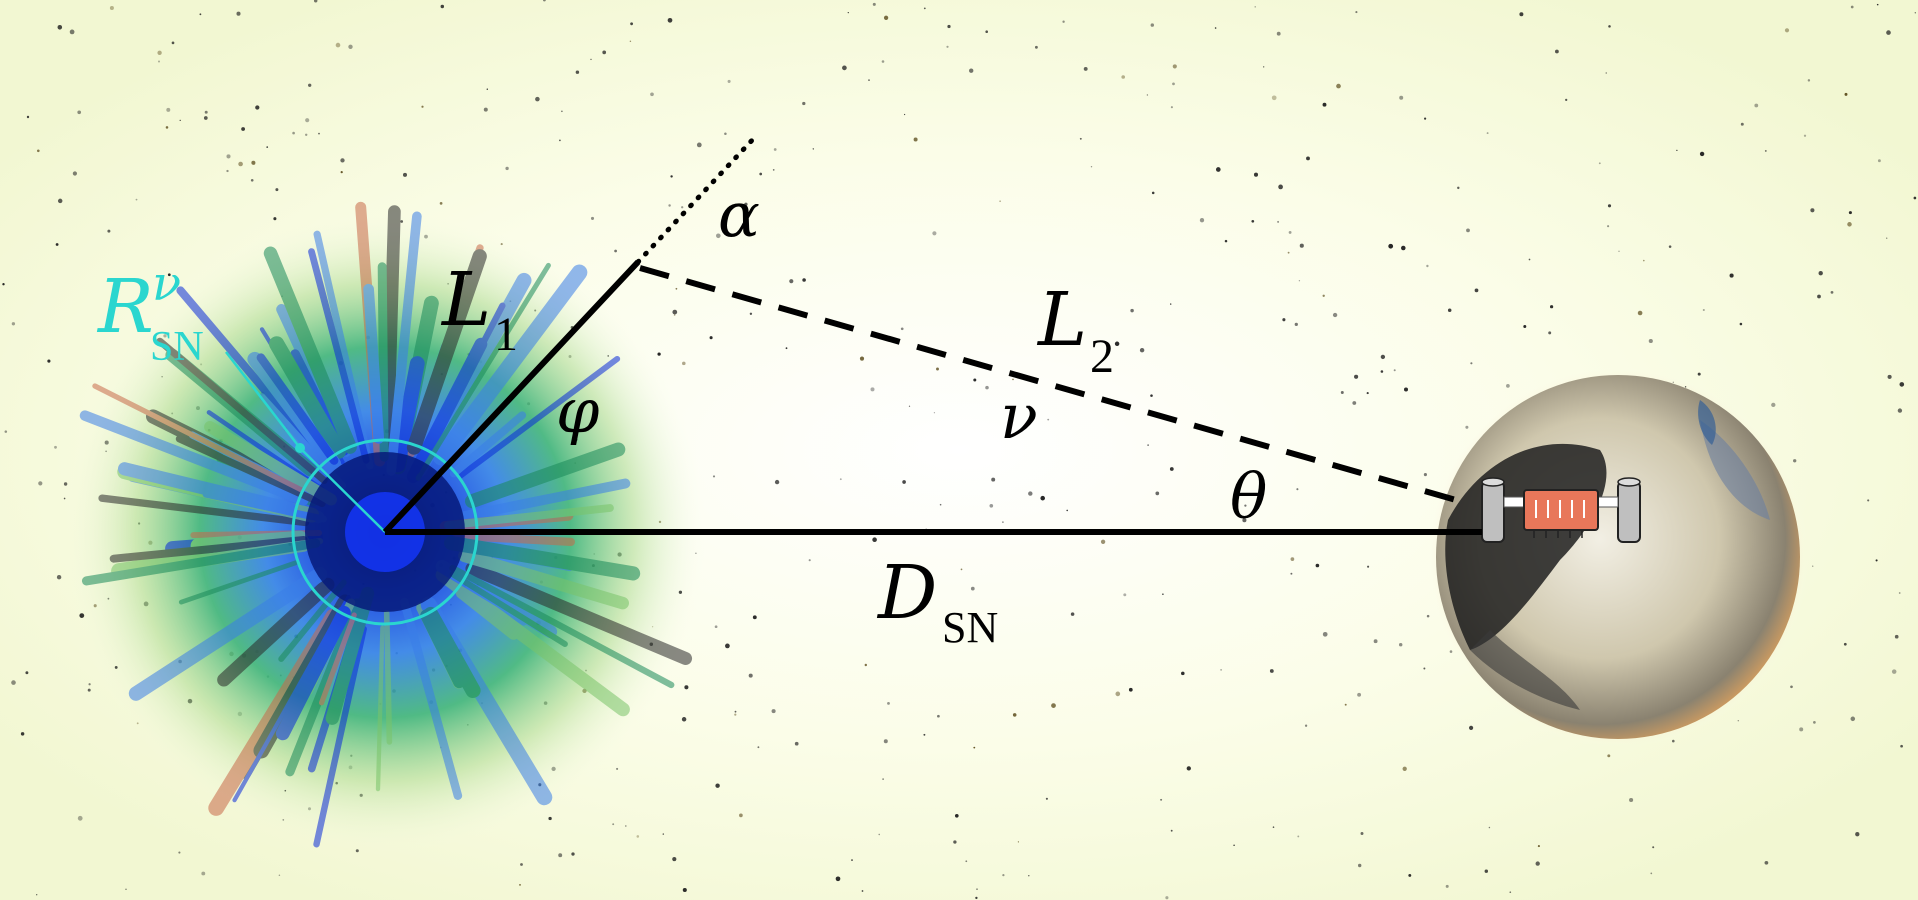  What do you see at coordinates (1019, 416) in the screenshot?
I see `label-nu: ν` at bounding box center [1019, 416].